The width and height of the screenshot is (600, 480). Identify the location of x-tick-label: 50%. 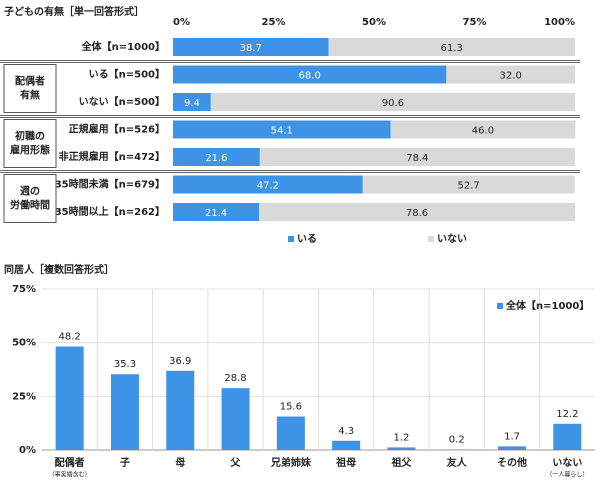
(374, 22).